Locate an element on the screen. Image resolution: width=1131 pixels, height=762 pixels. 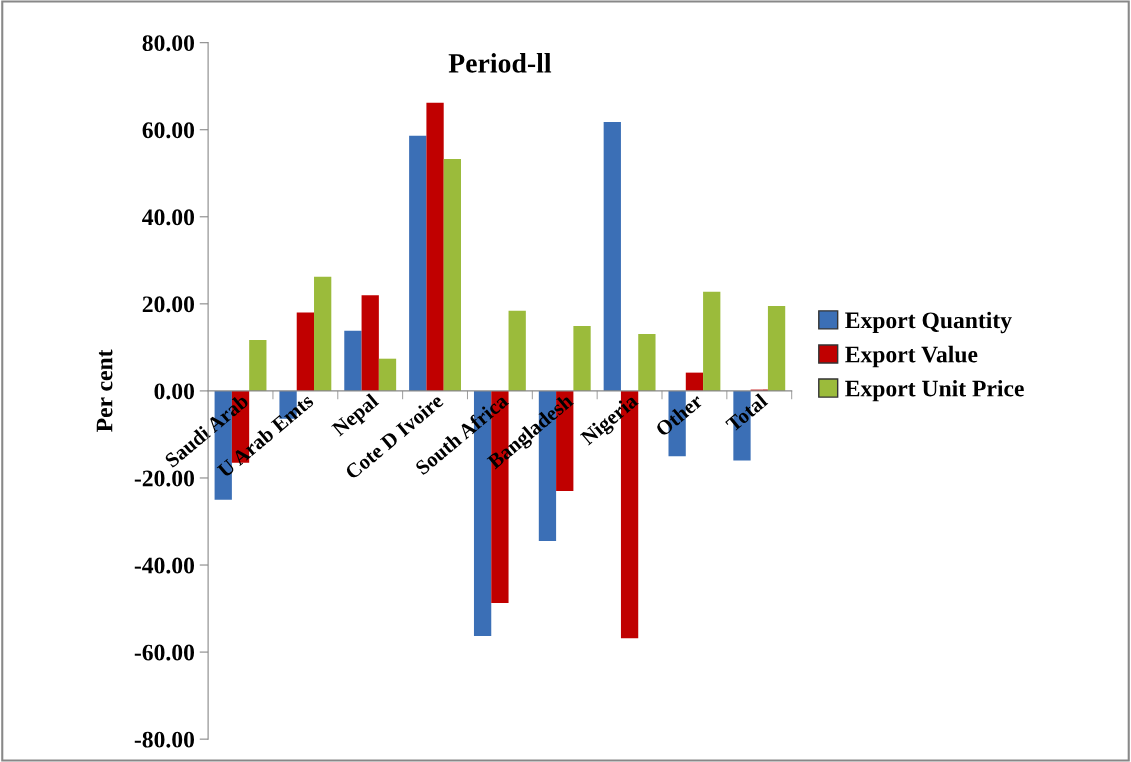
y-tick-label: -80.00 is located at coordinates (164, 739).